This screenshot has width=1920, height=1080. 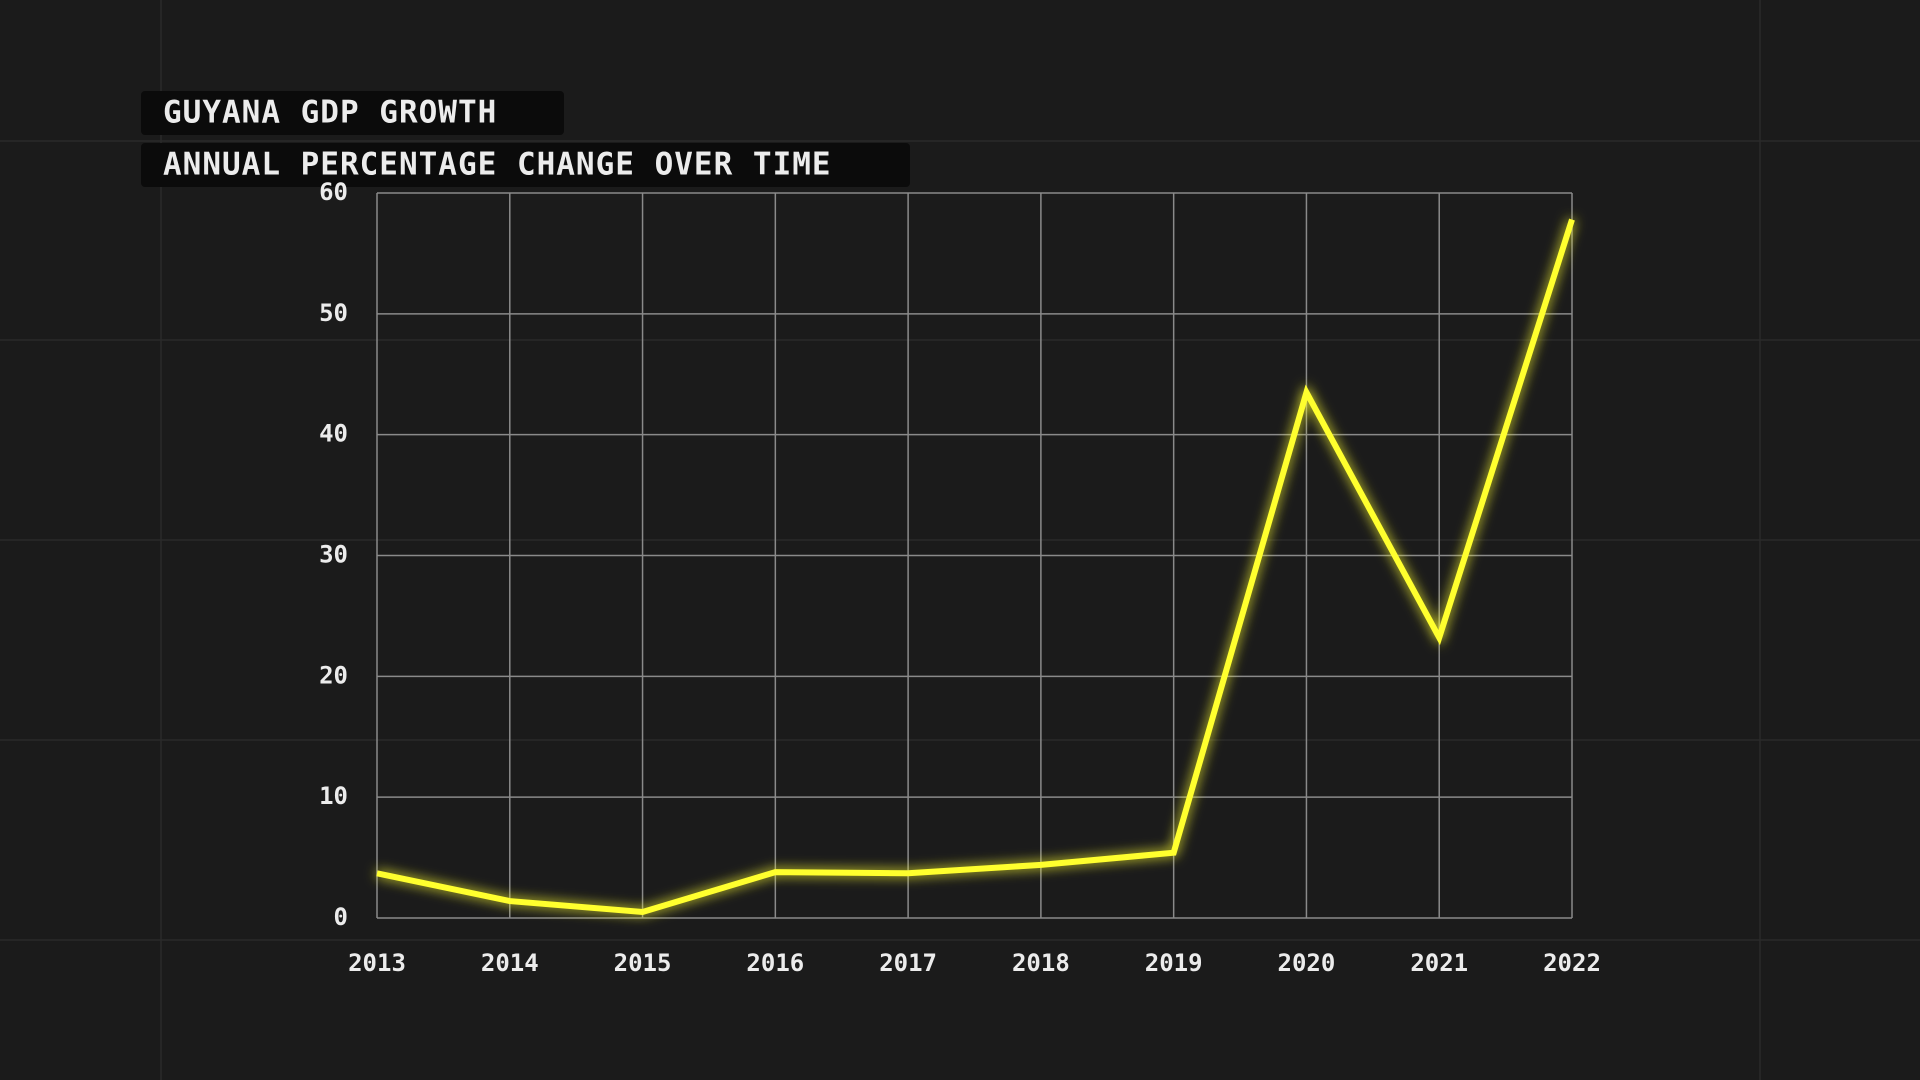 What do you see at coordinates (908, 963) in the screenshot?
I see `x-tick-label: 2017` at bounding box center [908, 963].